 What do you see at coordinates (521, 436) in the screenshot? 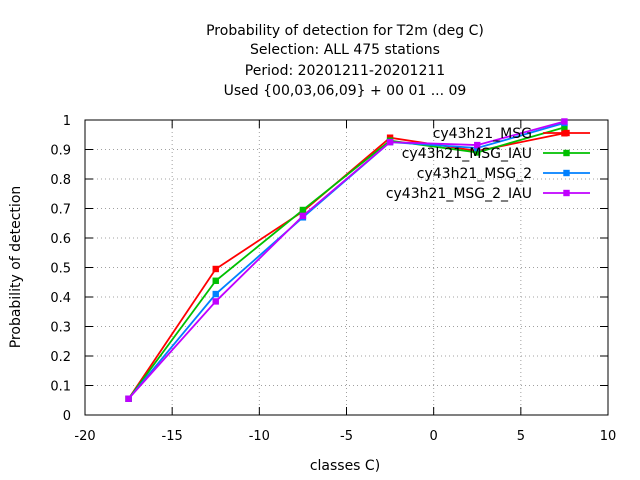
I see `x-tick-label: 5` at bounding box center [521, 436].